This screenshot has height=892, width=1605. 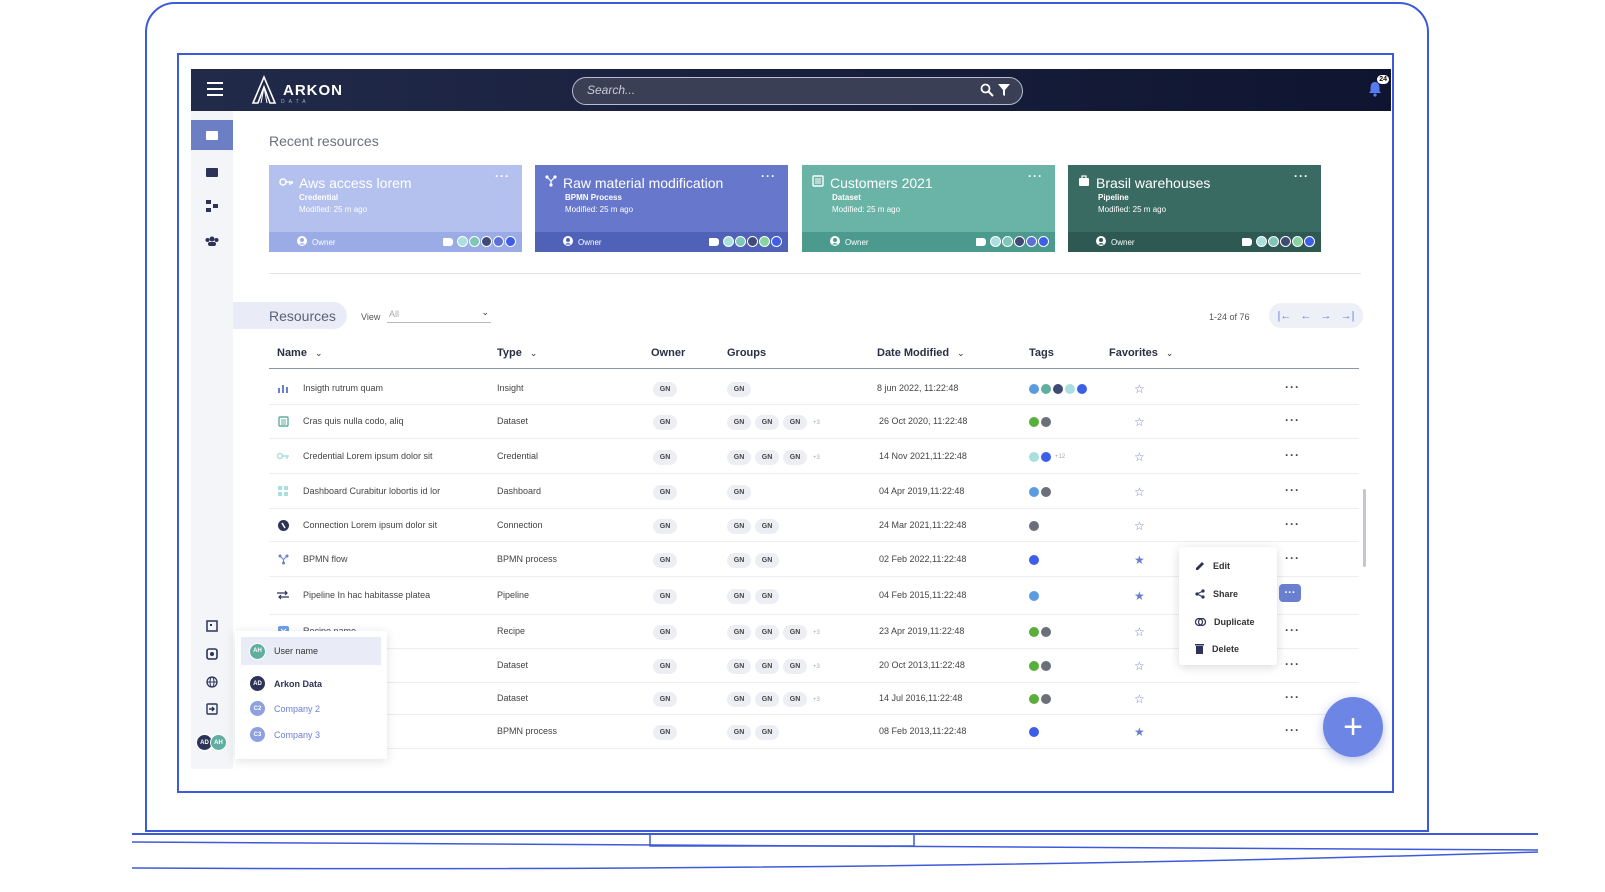 I want to click on rail-item-company, so click(x=212, y=626).